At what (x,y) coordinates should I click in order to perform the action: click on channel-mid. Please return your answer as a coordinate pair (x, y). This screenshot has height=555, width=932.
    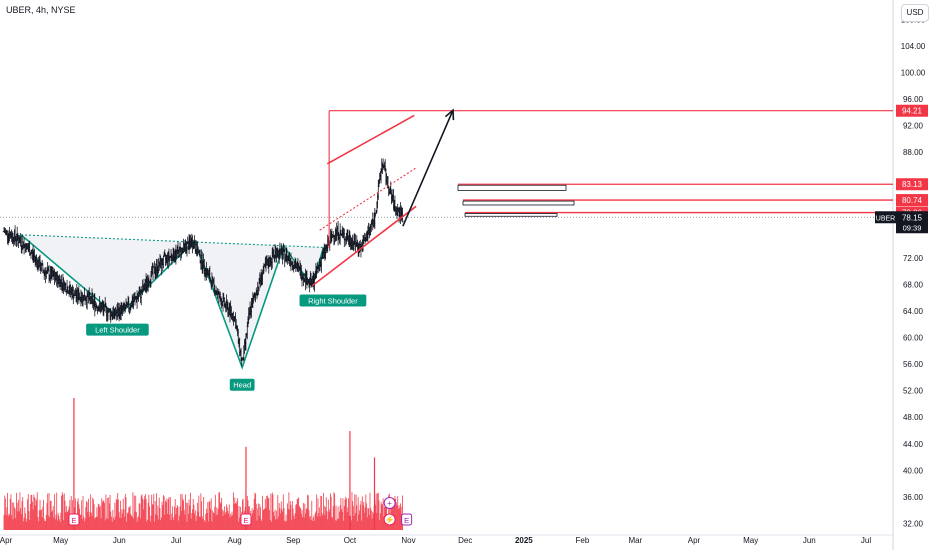
    Looking at the image, I should click on (368, 199).